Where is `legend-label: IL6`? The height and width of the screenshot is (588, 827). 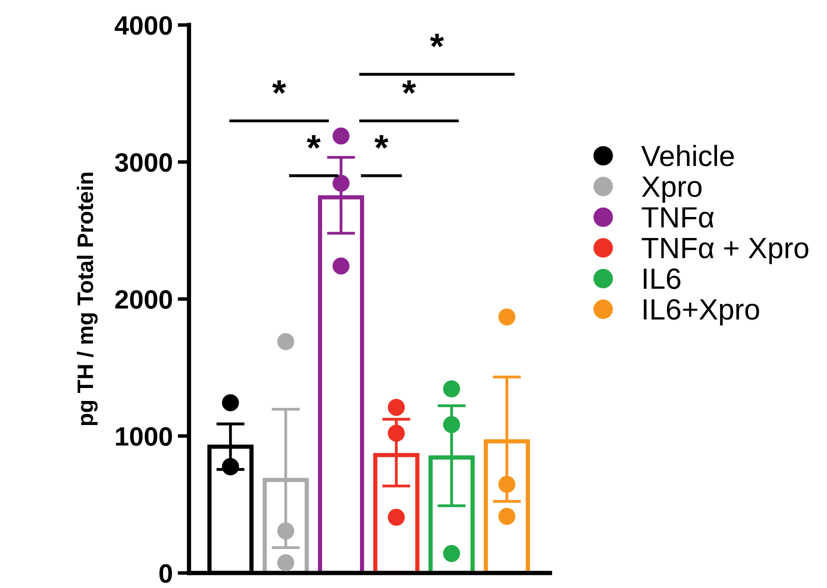 legend-label: IL6 is located at coordinates (662, 279).